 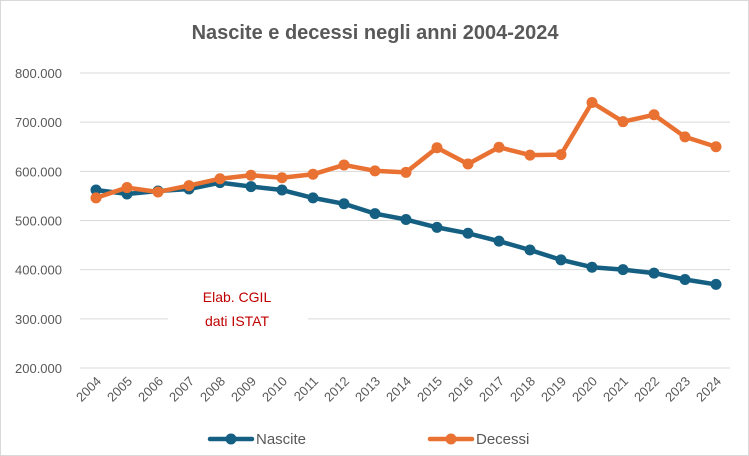 What do you see at coordinates (38, 122) in the screenshot?
I see `y-tick-label: 700.000` at bounding box center [38, 122].